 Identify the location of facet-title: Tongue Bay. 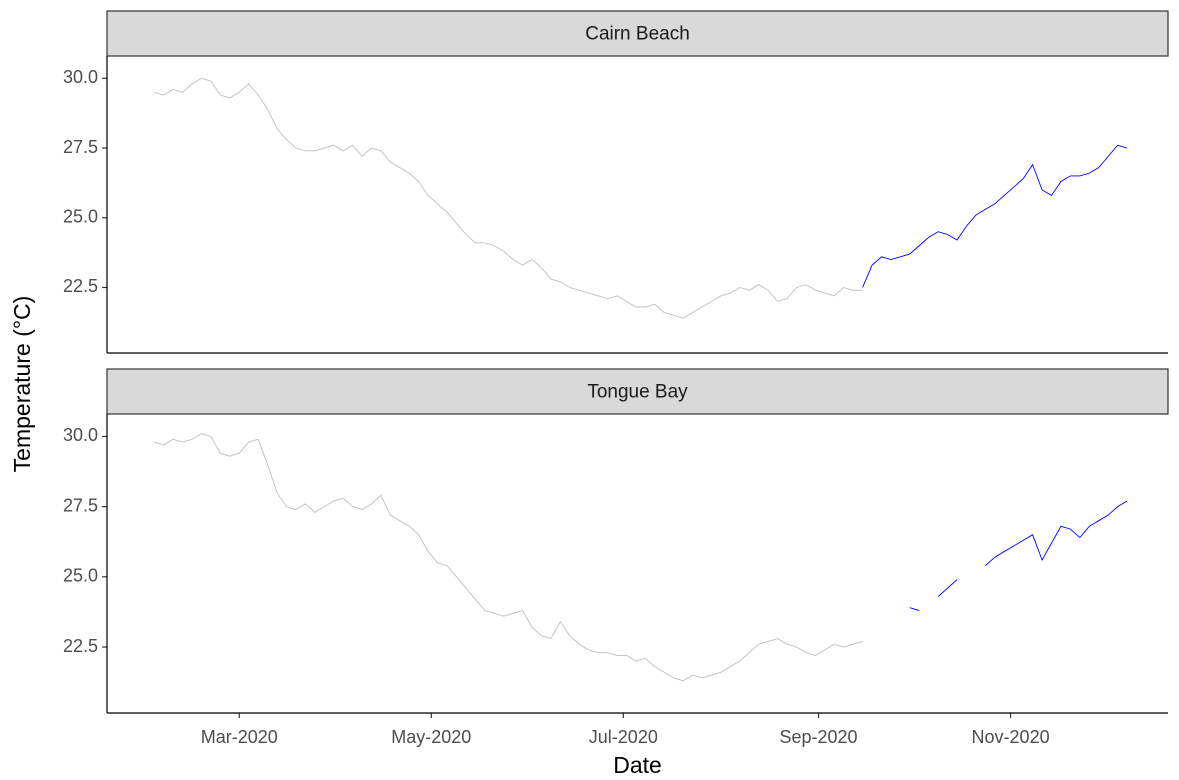
(637, 392).